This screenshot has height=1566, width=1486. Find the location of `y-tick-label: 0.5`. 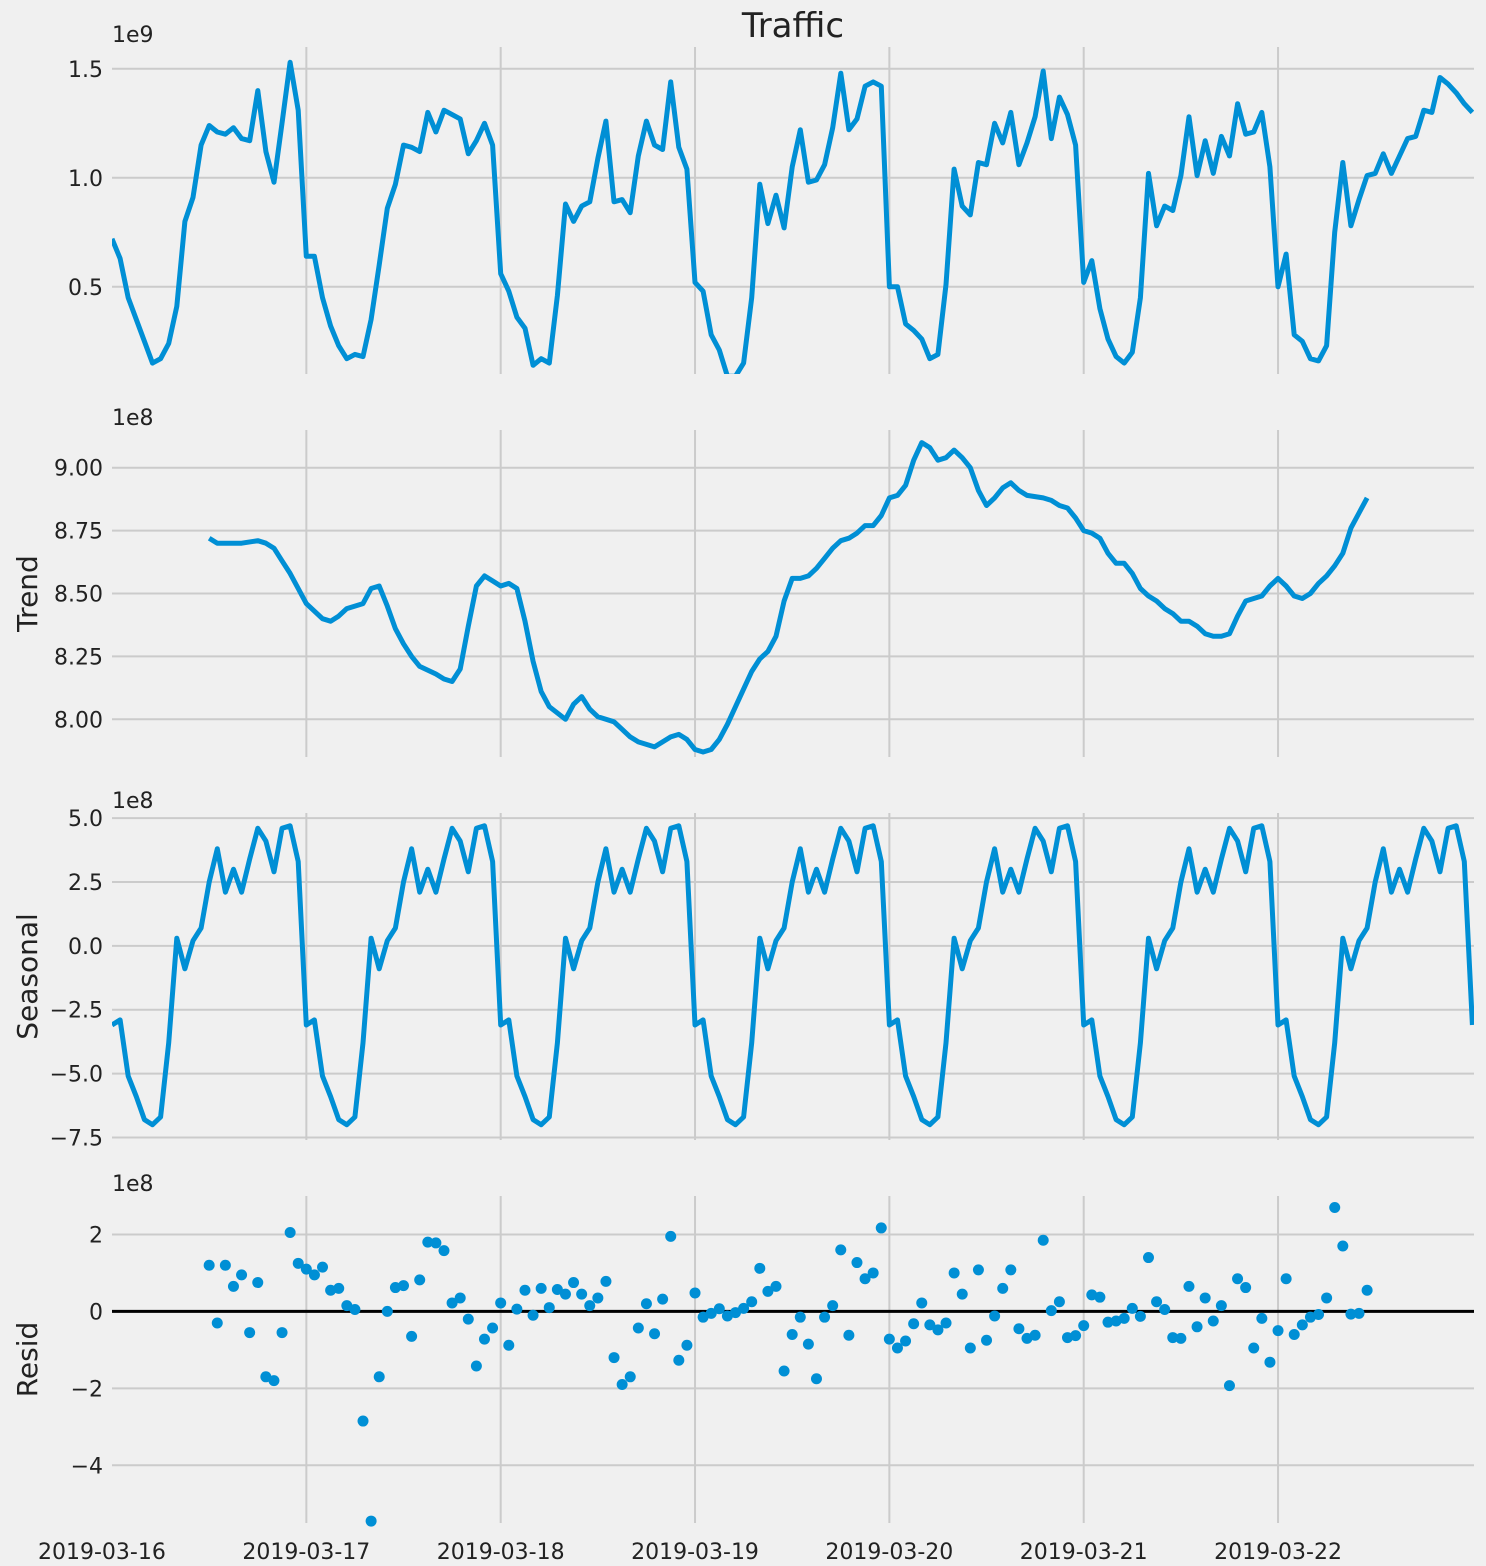

y-tick-label: 0.5 is located at coordinates (85, 288).